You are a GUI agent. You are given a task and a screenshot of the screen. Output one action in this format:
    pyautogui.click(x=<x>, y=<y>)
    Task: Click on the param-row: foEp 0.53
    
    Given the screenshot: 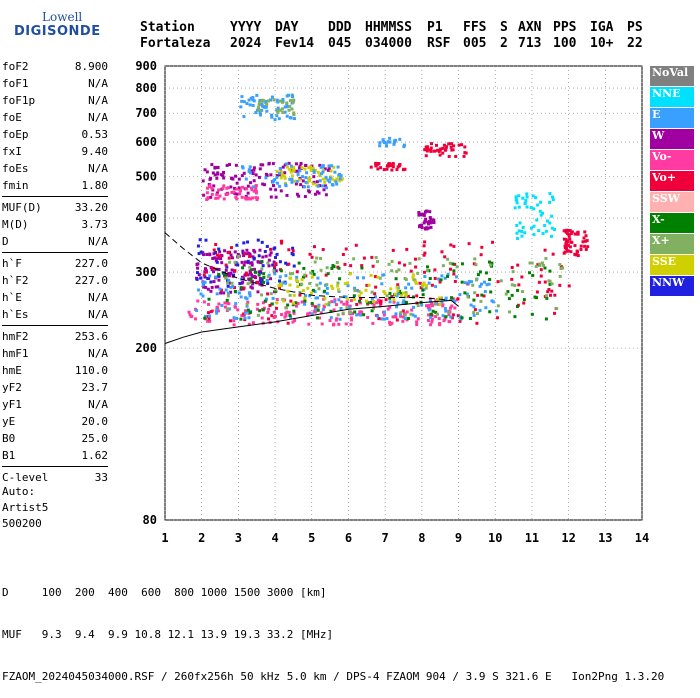 What is the action you would take?
    pyautogui.click(x=55, y=134)
    